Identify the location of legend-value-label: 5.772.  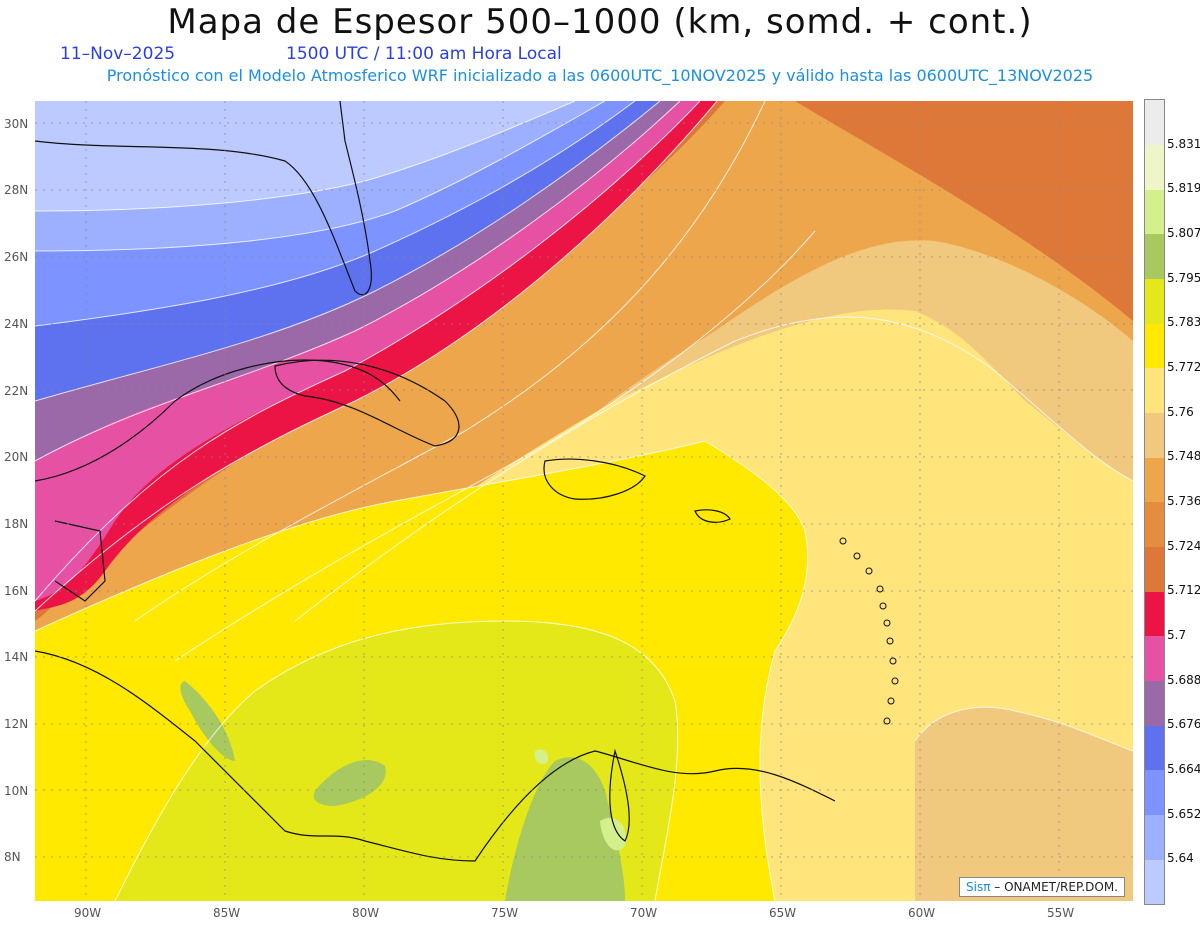
(1183, 367).